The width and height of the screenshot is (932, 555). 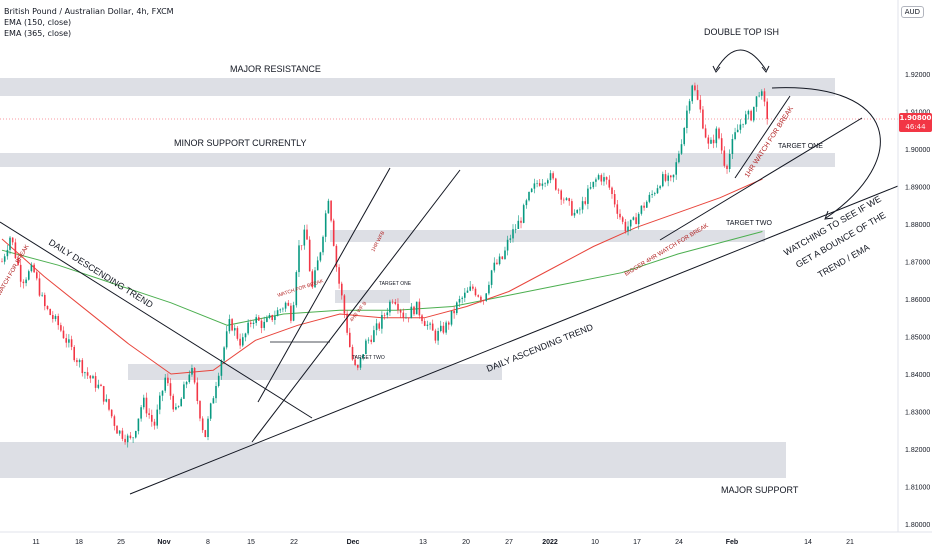 I want to click on y-tick-label: 1.90000, so click(x=917, y=150).